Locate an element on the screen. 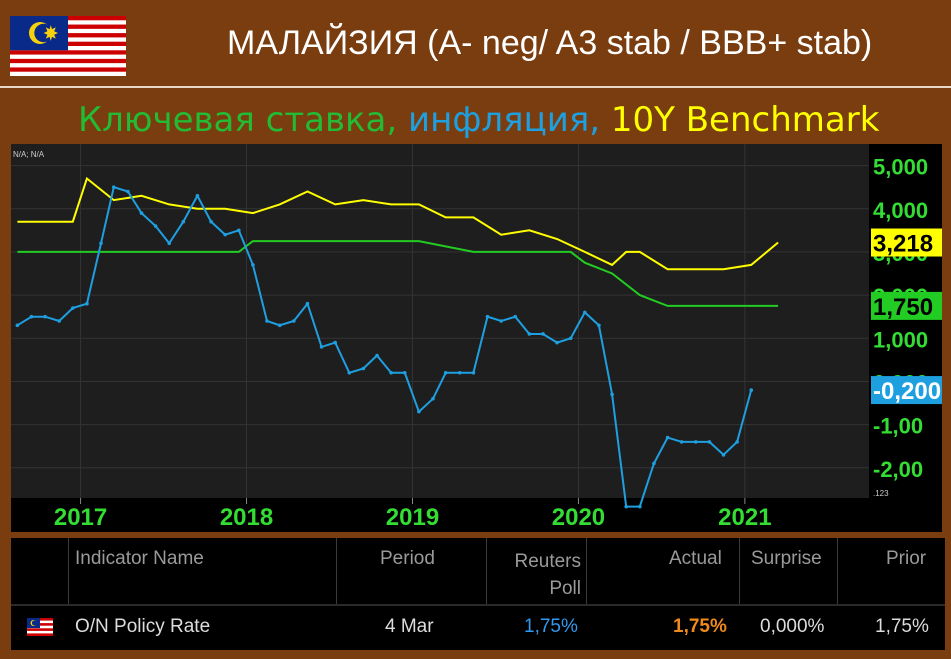 This screenshot has height=659, width=951. last-value-label: 1,750 is located at coordinates (903, 307).